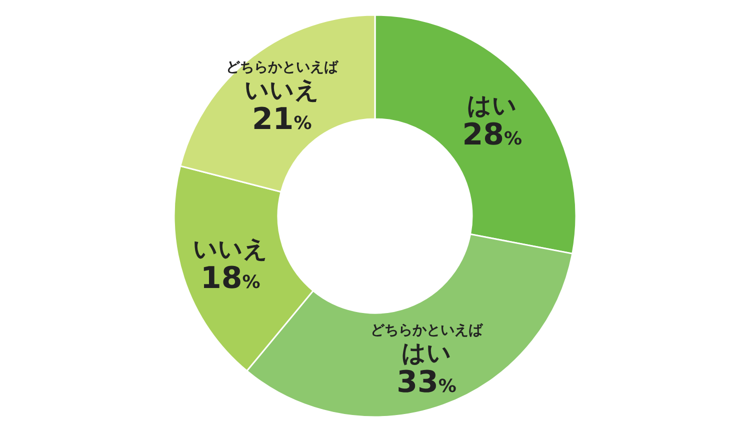  I want to click on data-label: 28%, so click(492, 134).